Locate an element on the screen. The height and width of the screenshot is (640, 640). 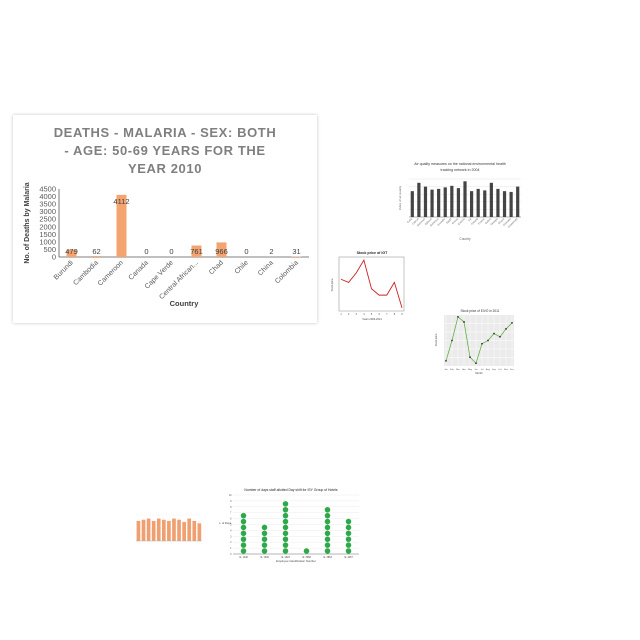
y-axis-label: Index of air quality is located at coordinates (400, 197).